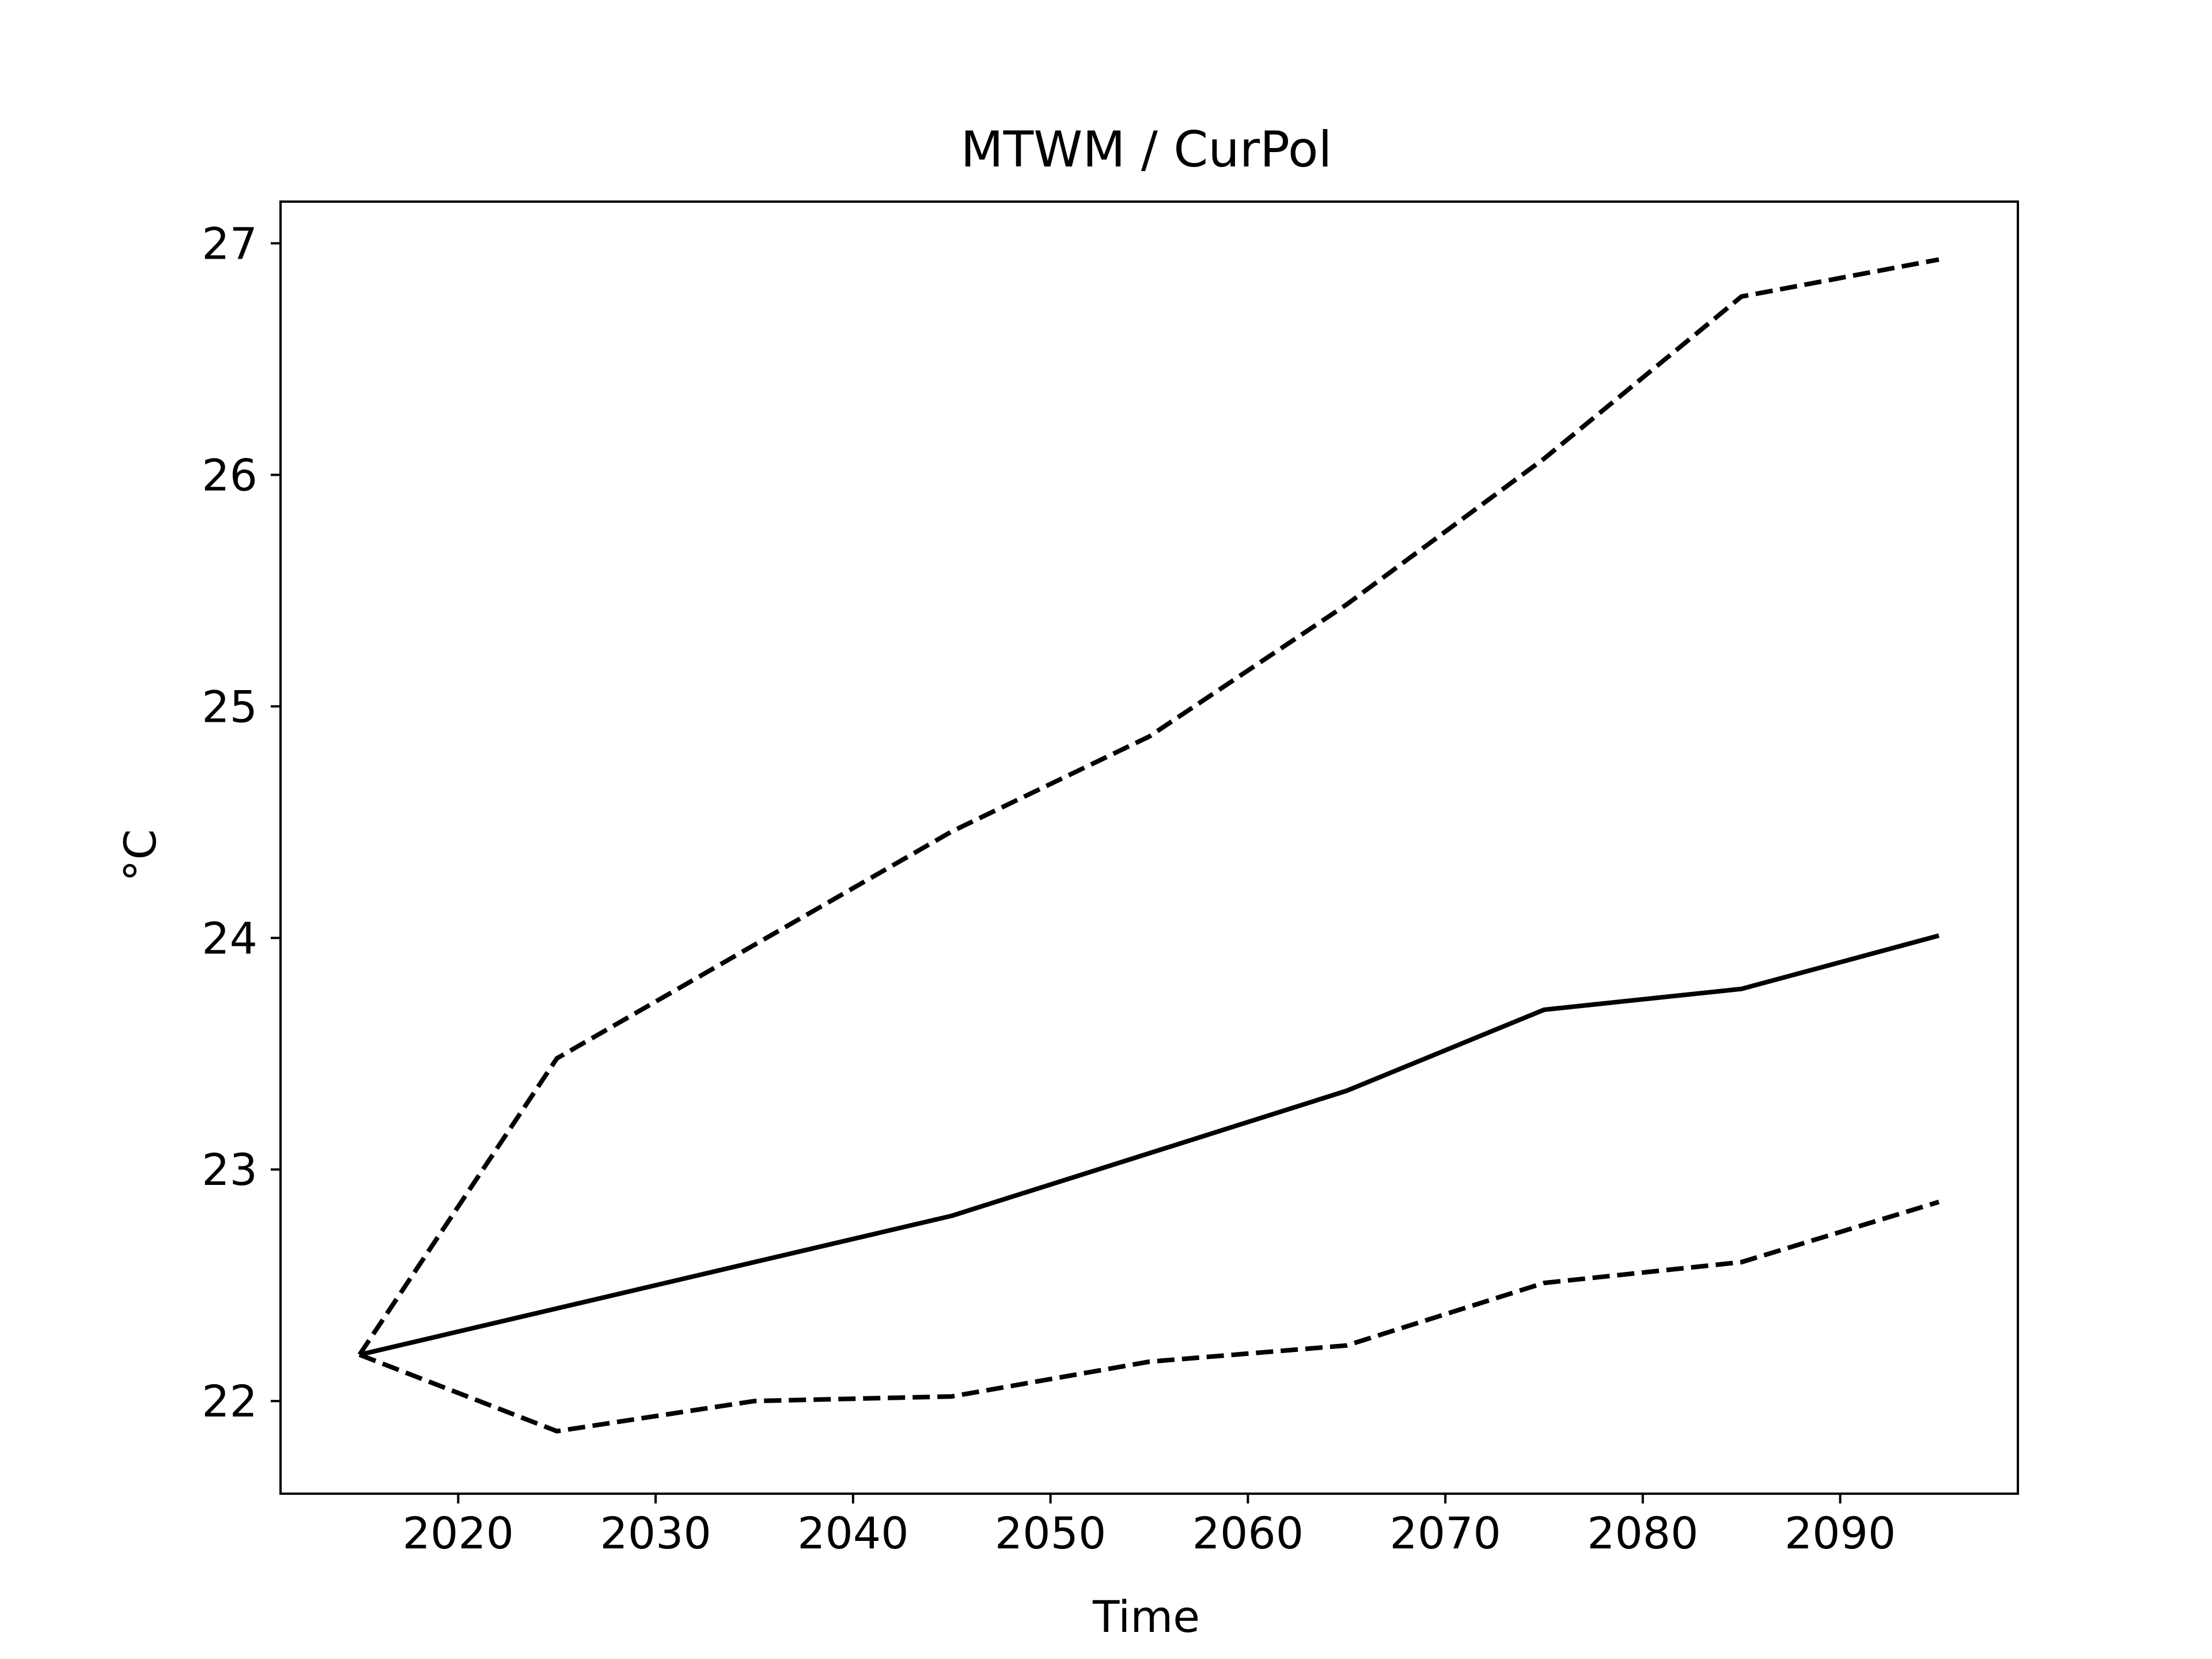 Image resolution: width=2212 pixels, height=1659 pixels. What do you see at coordinates (229, 1401) in the screenshot?
I see `y-tick-label: 22` at bounding box center [229, 1401].